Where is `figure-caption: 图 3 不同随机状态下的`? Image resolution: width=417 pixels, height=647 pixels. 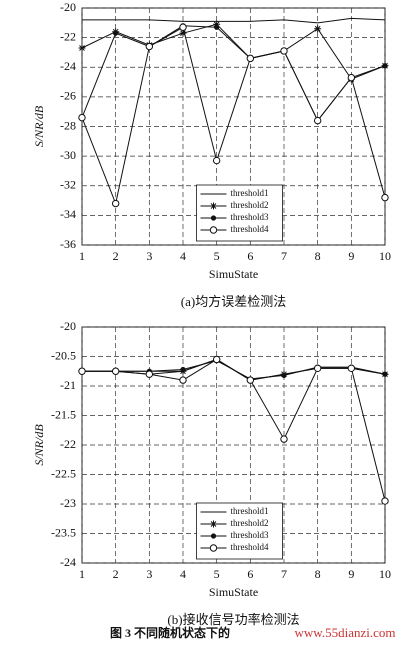 figure-caption: 图 3 不同随机状态下的 is located at coordinates (170, 632).